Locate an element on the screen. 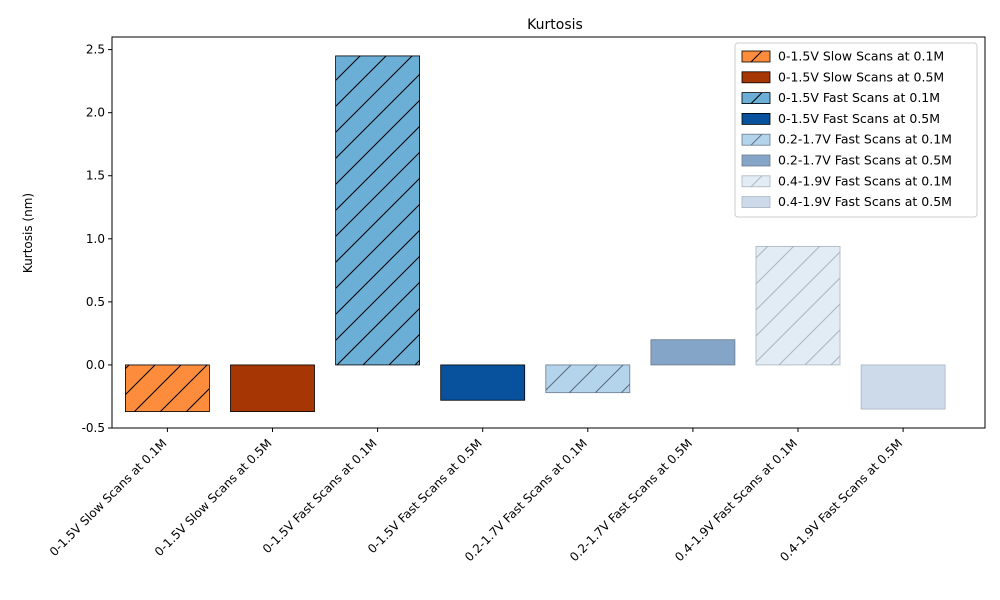  y-axis: -0.5 0.0 0.5 1.0 1.5 2.0 2.5 is located at coordinates (97, 239).